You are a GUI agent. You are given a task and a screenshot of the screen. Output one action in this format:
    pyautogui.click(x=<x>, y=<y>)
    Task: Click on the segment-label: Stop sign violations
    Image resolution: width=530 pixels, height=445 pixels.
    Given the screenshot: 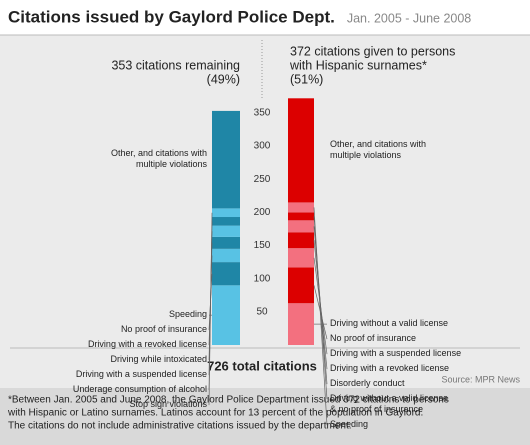 What is the action you would take?
    pyautogui.click(x=168, y=405)
    